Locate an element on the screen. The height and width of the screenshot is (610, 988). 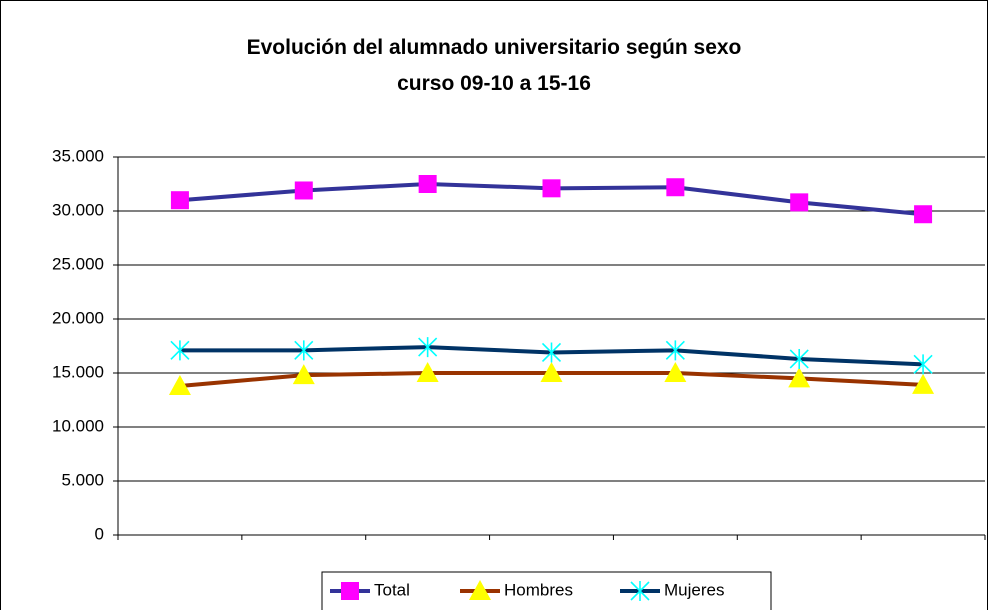
legend-label: Total is located at coordinates (392, 589).